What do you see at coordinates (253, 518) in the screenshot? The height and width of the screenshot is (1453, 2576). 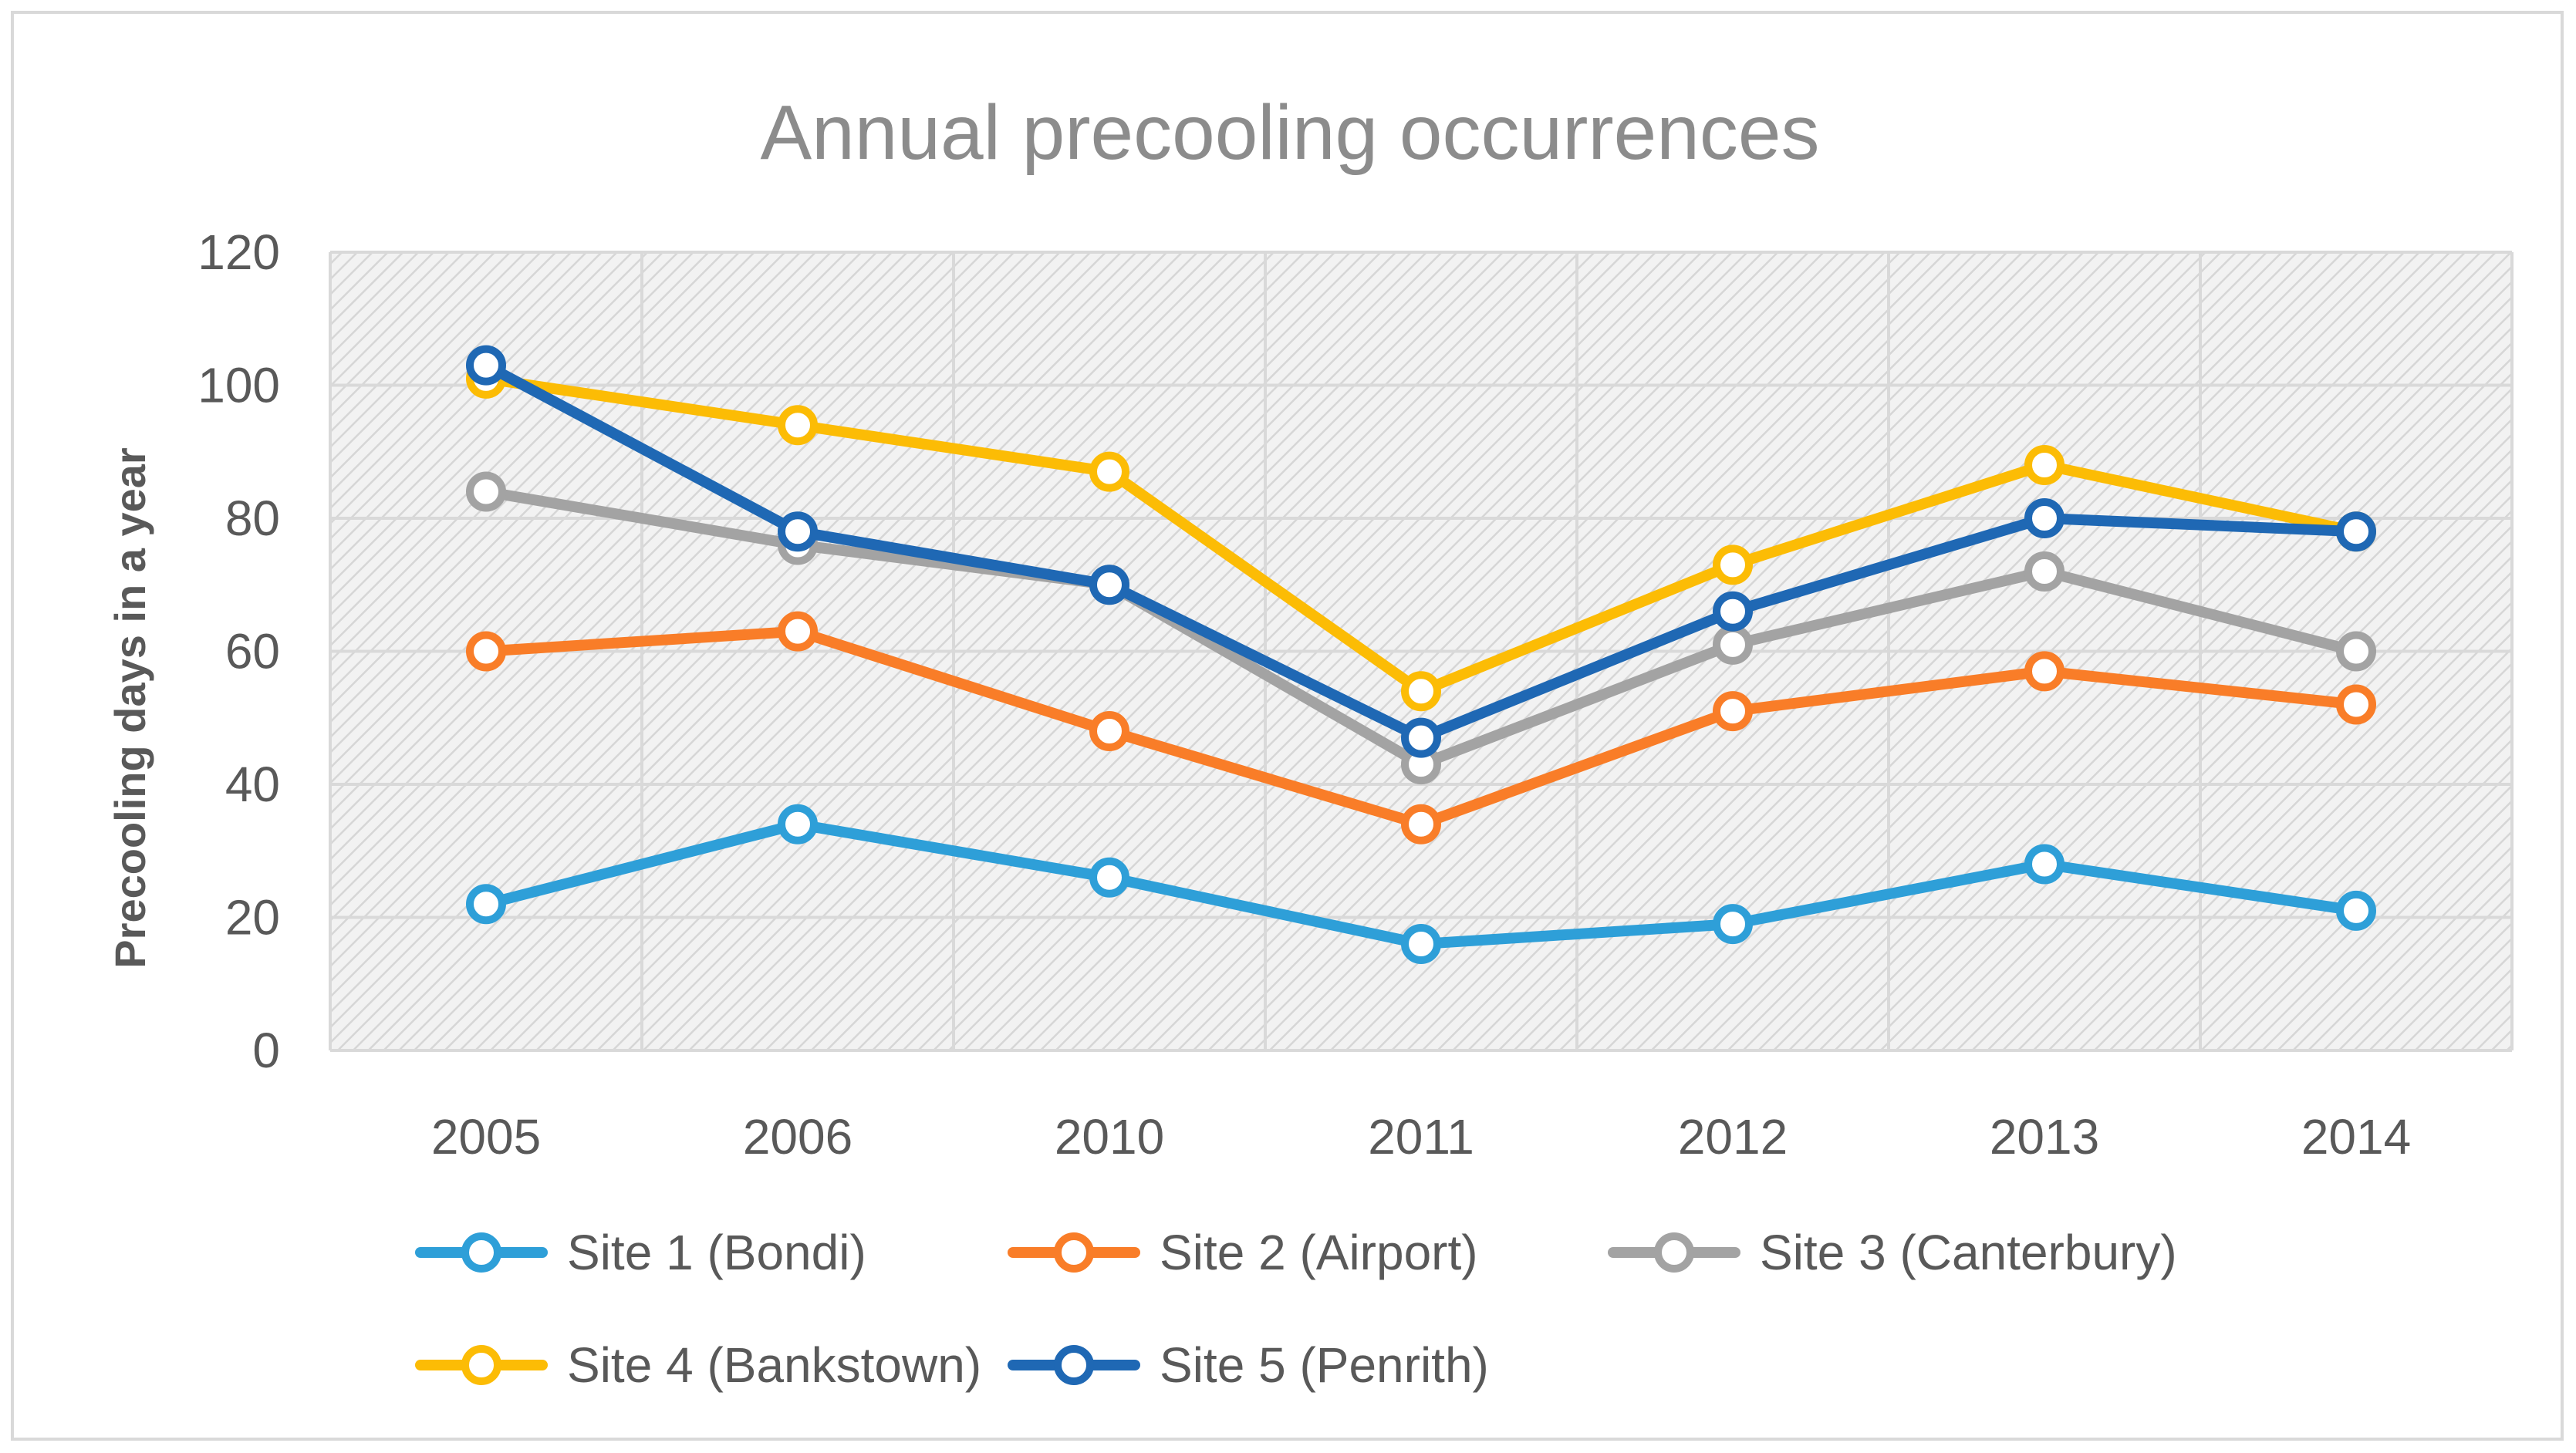 I see `y-tick-label: 80` at bounding box center [253, 518].